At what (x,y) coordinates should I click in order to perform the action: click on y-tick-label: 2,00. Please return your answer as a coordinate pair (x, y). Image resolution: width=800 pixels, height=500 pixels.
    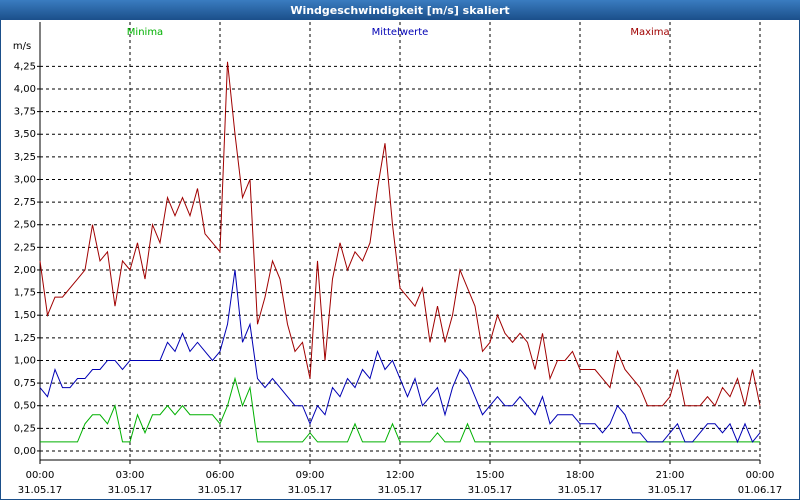
    Looking at the image, I should click on (25, 270).